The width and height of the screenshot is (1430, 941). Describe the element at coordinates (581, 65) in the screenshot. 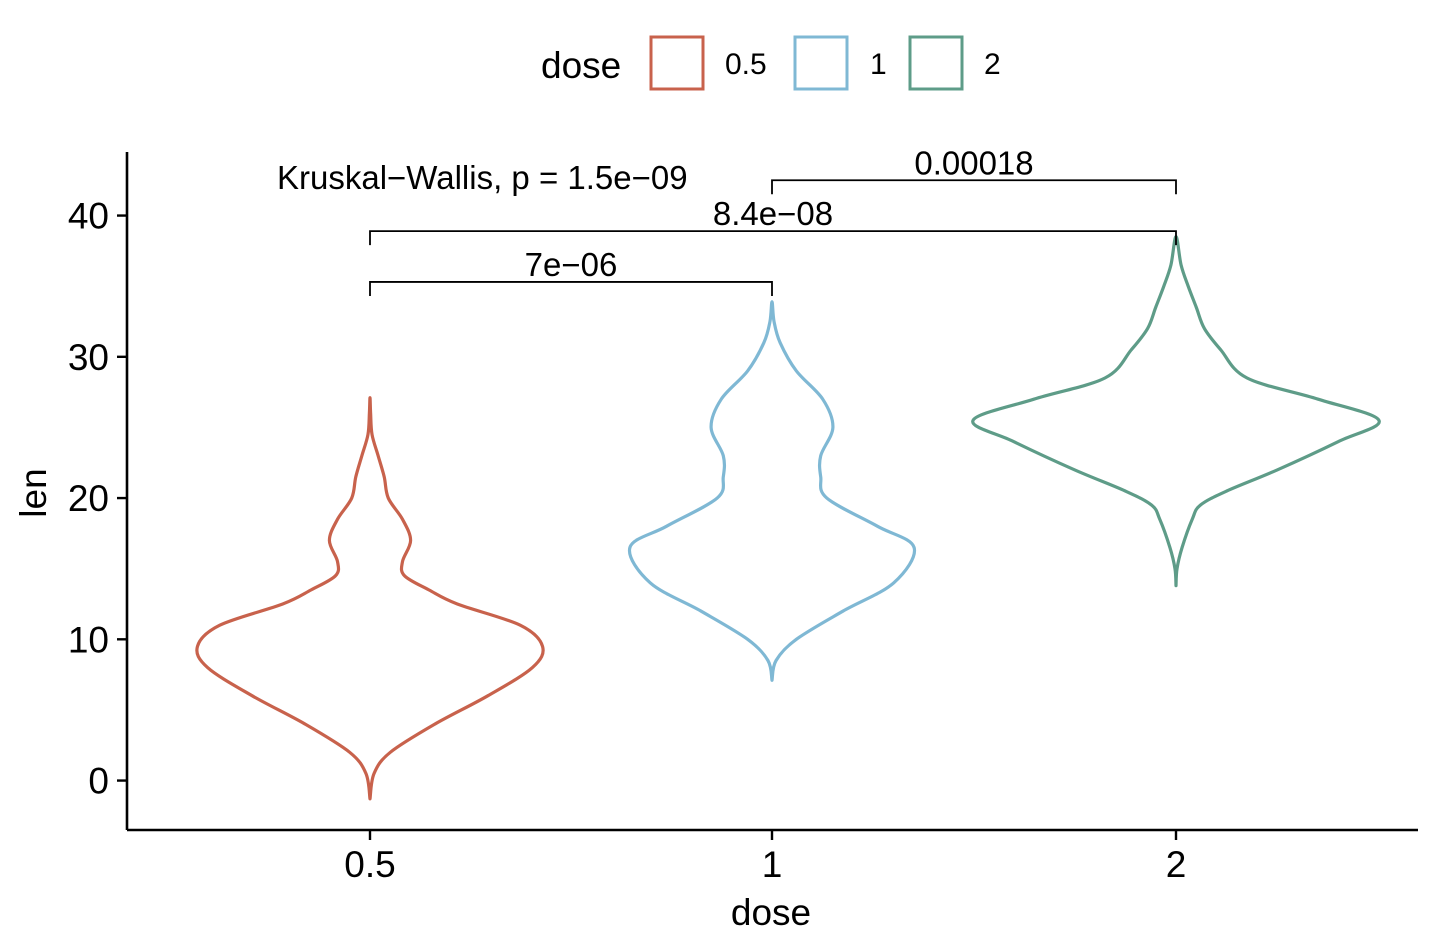

I see `legend-title: dose` at that location.